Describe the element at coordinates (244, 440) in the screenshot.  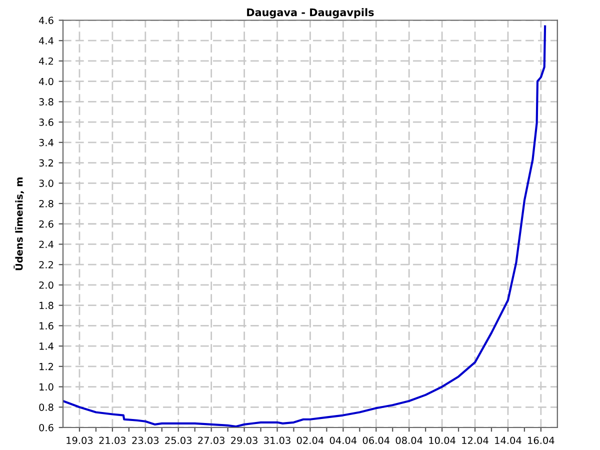
I see `x-tick-label: 29.03` at that location.